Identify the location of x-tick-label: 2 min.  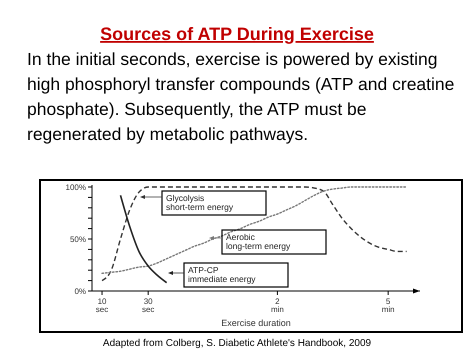
(277, 305).